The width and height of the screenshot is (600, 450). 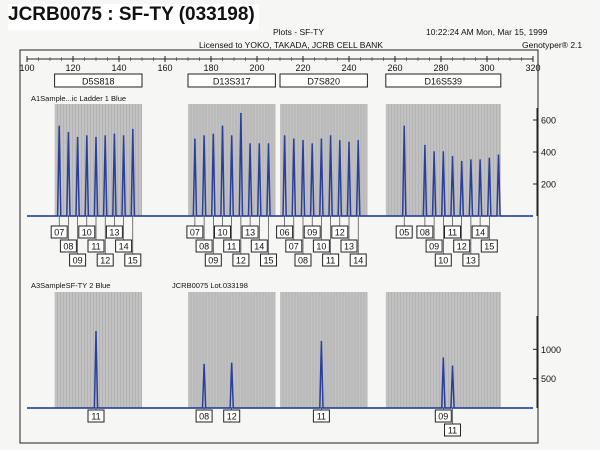 What do you see at coordinates (532, 68) in the screenshot?
I see `x-tick-label: 320` at bounding box center [532, 68].